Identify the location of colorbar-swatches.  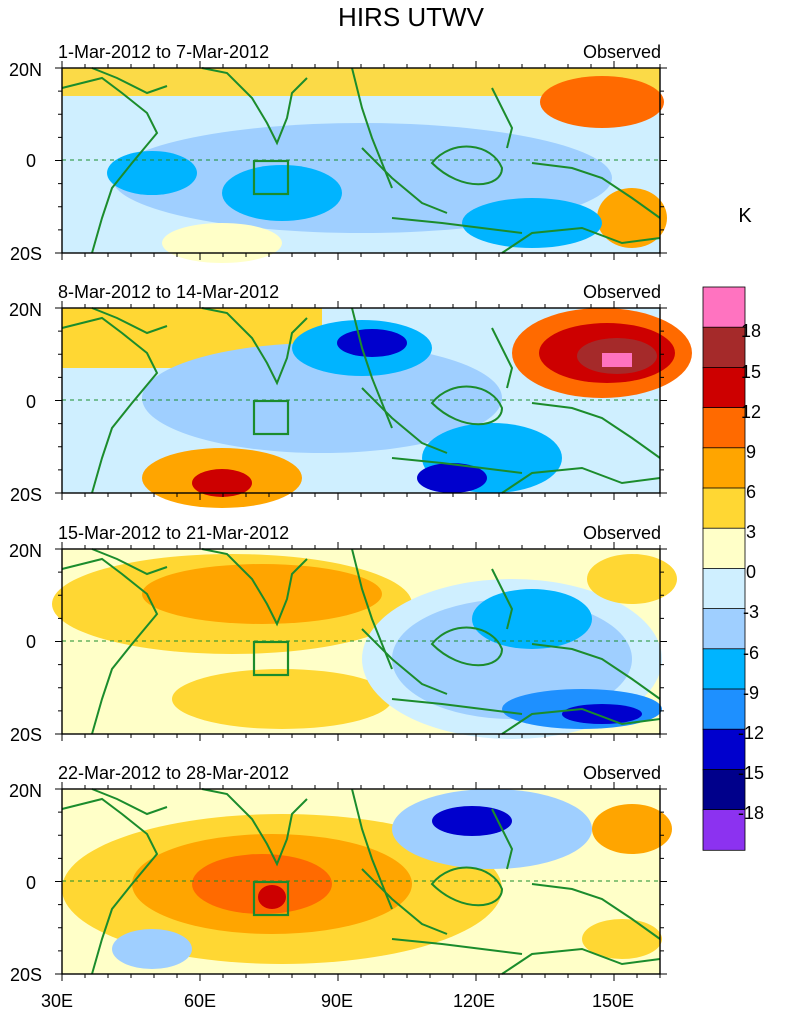
(724, 568).